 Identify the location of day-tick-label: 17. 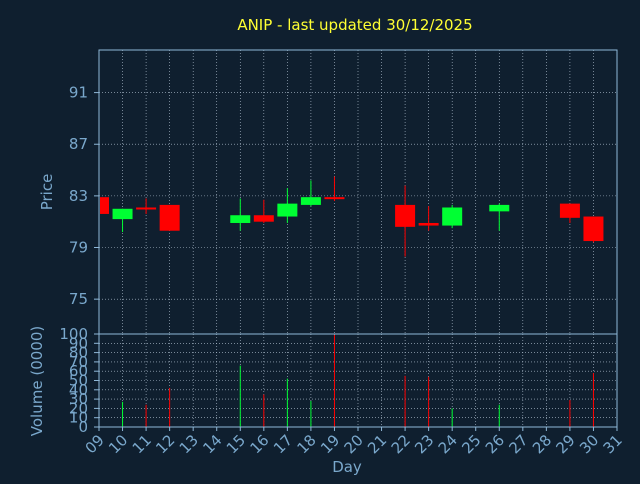
(283, 444).